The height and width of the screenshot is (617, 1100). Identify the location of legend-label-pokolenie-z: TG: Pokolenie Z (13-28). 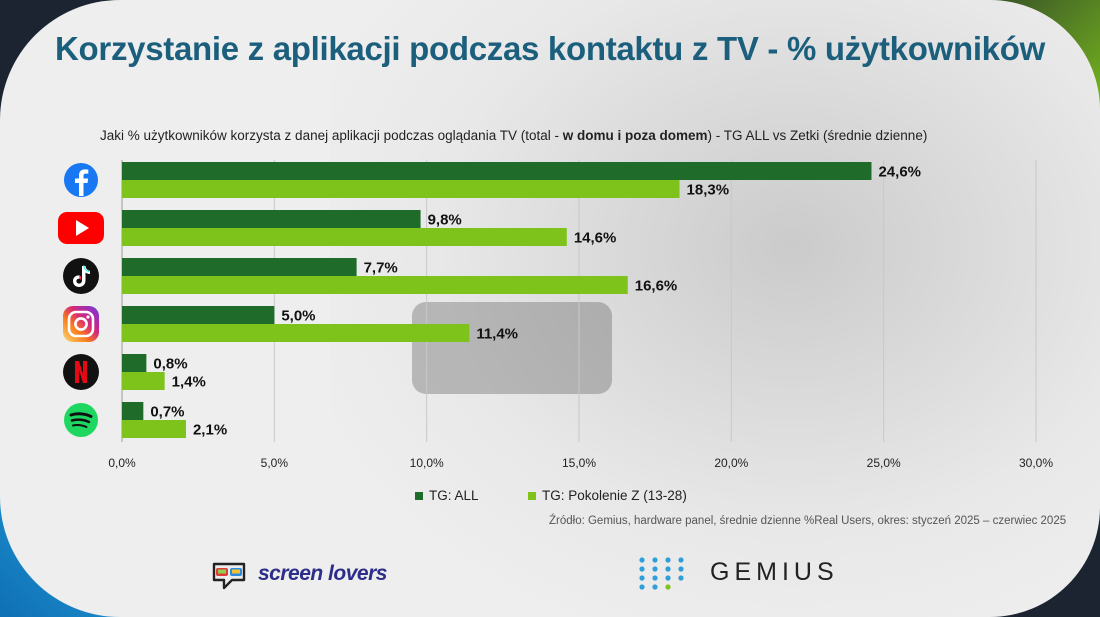
(614, 495).